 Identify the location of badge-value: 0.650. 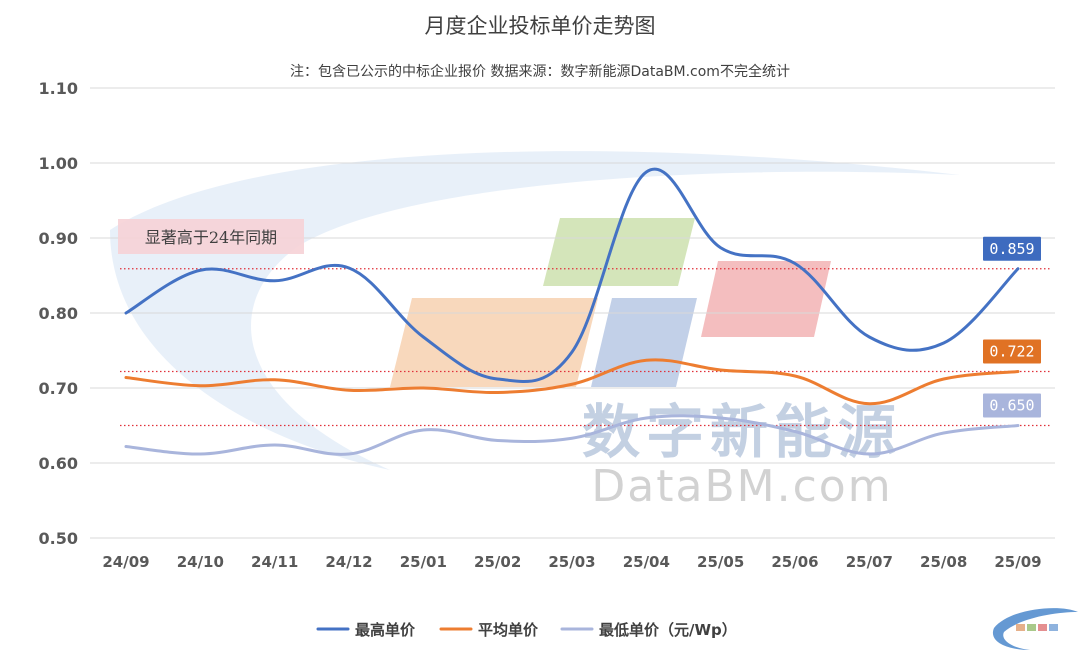
(1011, 406).